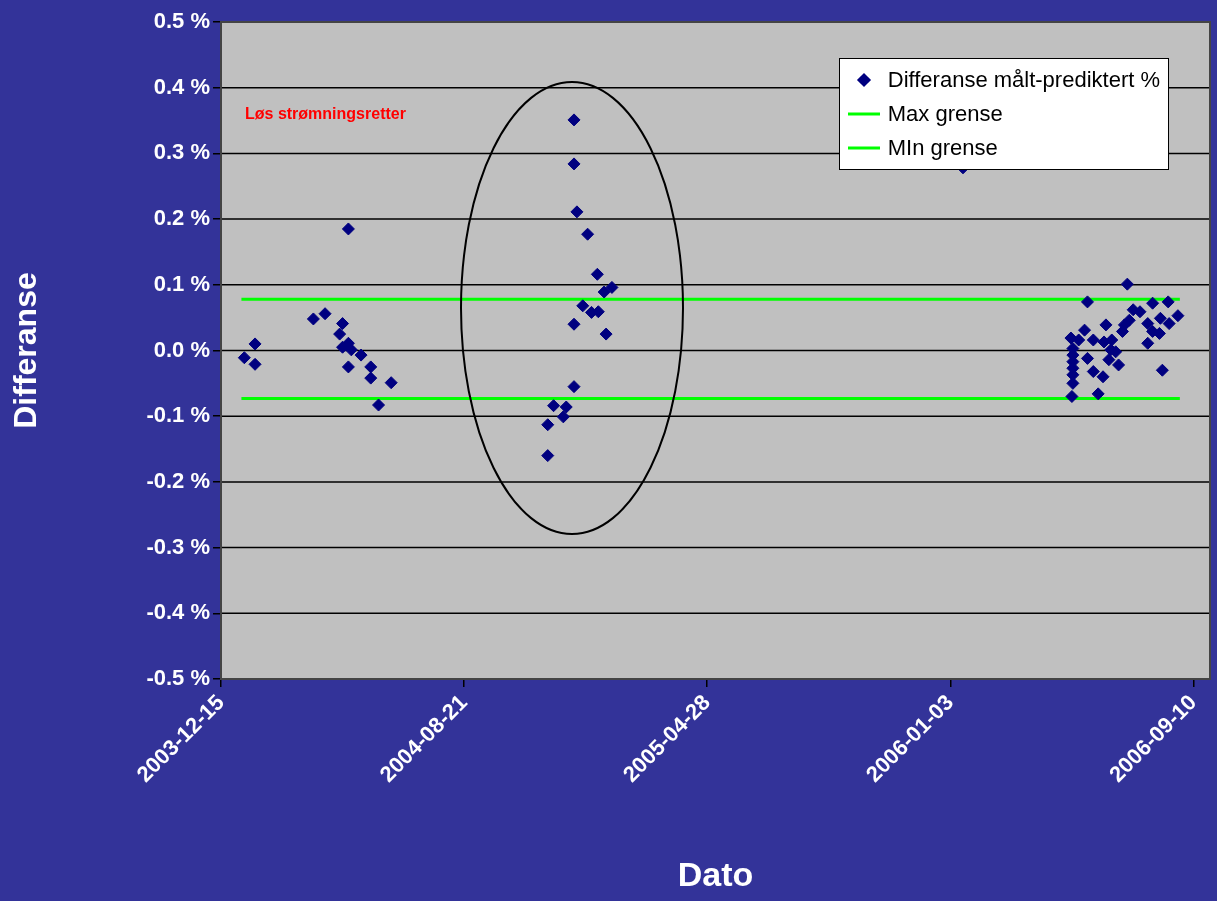 This screenshot has height=901, width=1217. Describe the element at coordinates (715, 873) in the screenshot. I see `x-axis-title: Dato` at that location.